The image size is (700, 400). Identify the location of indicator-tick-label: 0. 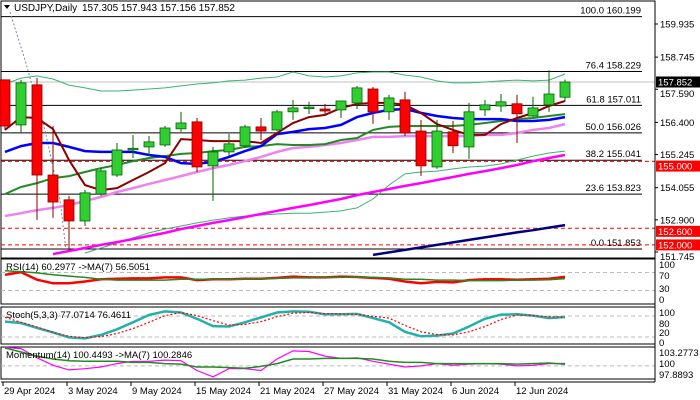
(661, 343).